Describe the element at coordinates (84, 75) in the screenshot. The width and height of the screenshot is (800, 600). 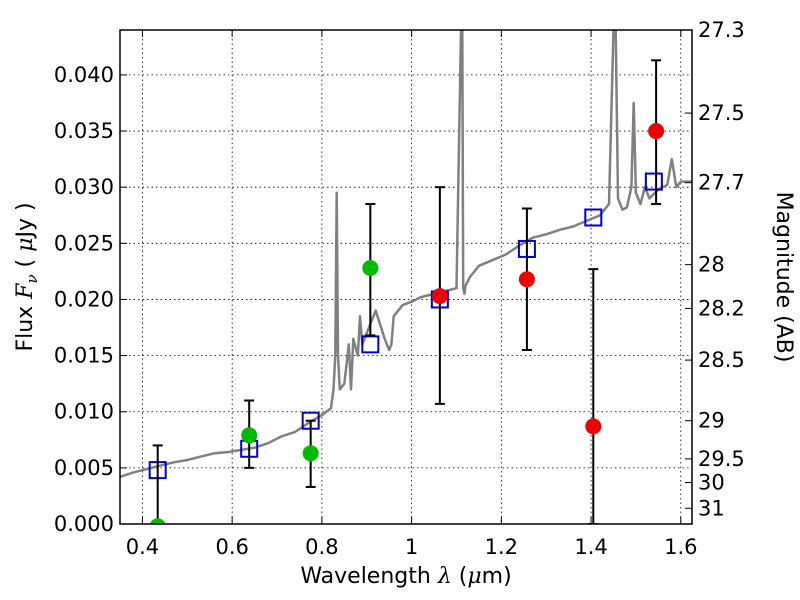
I see `y-tick-label: 0.040` at that location.